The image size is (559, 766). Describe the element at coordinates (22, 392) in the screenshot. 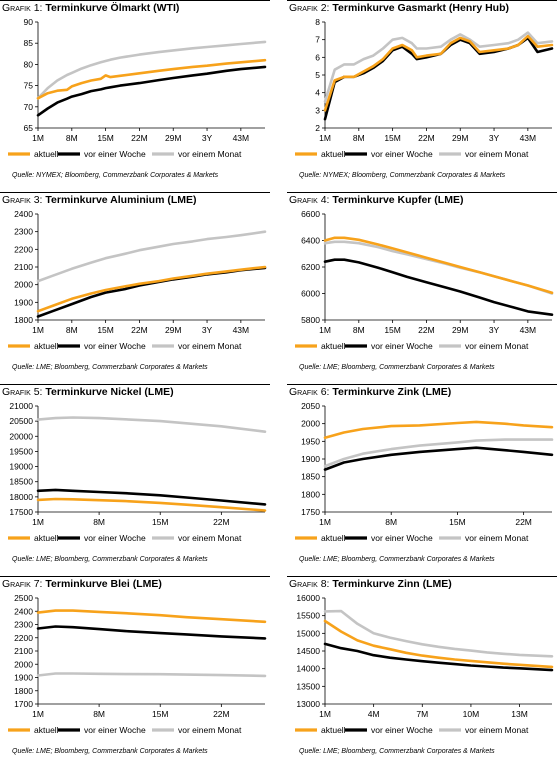

I see `chart-prefix: Grafik 5:` at that location.